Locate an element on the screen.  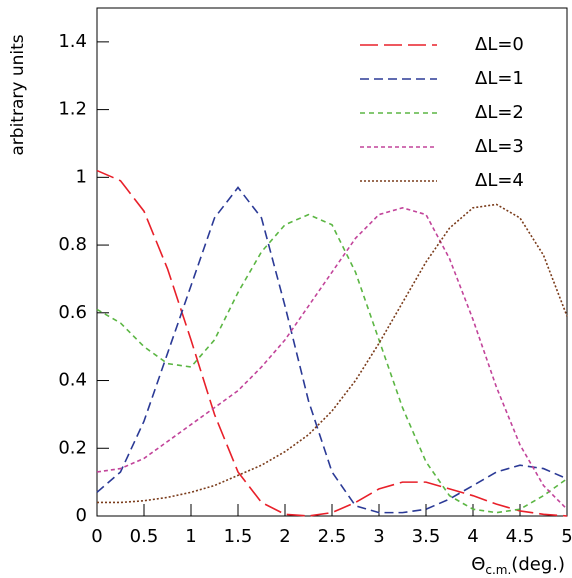
legend-label: ΔL=1 is located at coordinates (499, 78).